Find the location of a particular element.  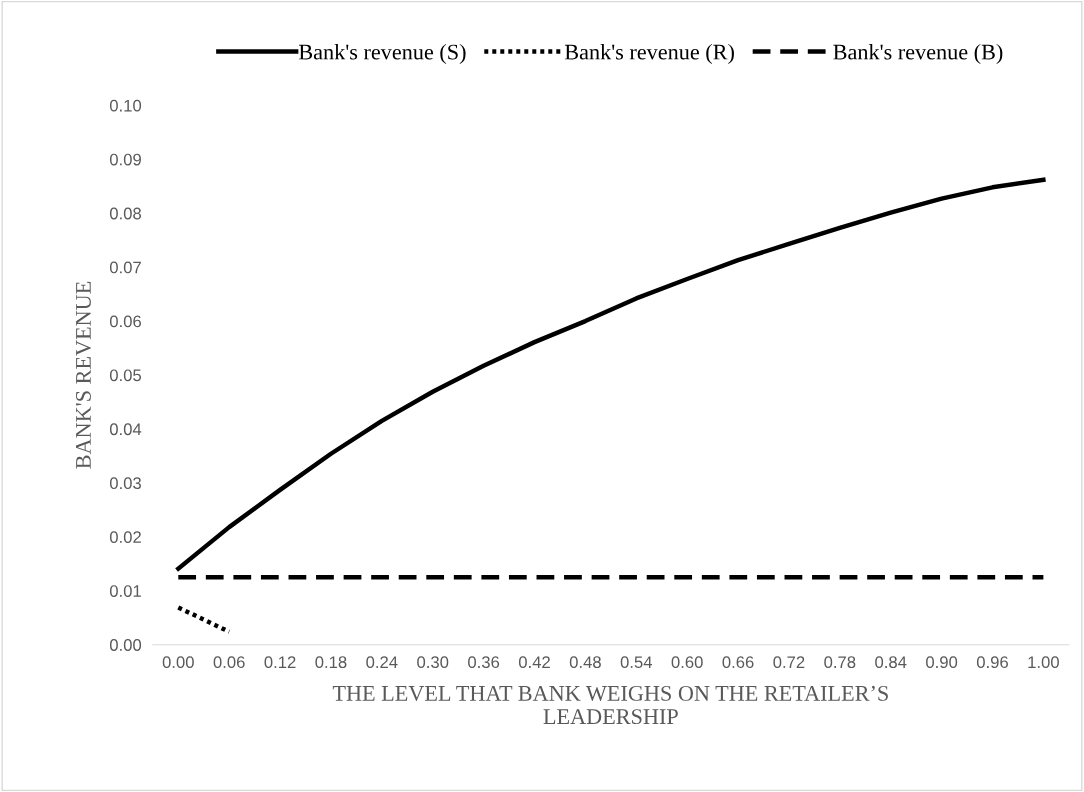

x-tick-label: 0.54 is located at coordinates (636, 662).